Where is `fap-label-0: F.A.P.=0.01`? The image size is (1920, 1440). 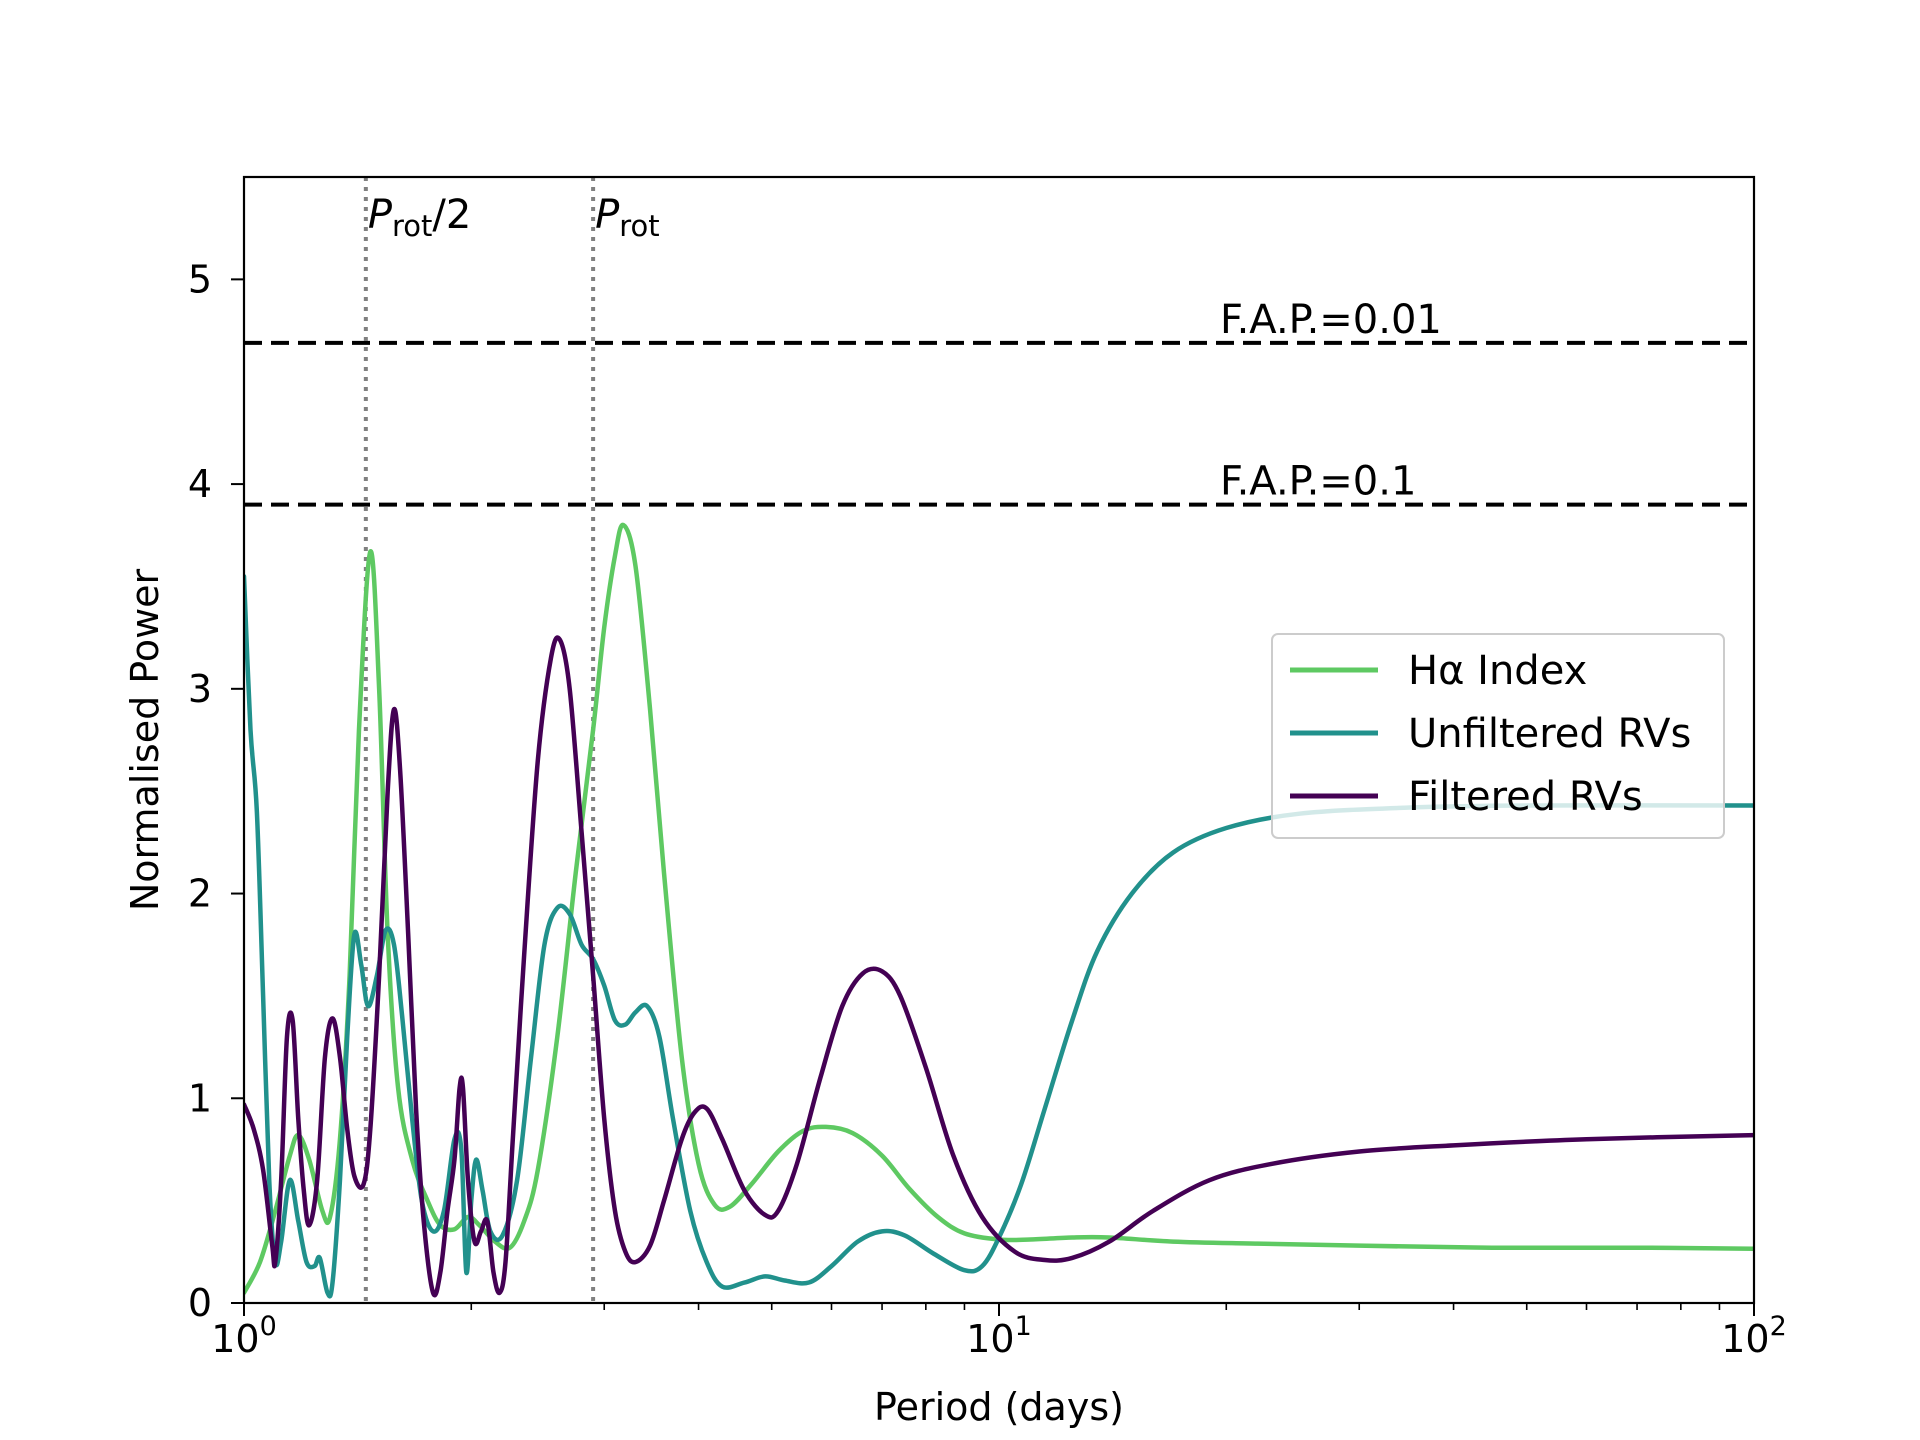
fap-label-0: F.A.P.=0.01 is located at coordinates (1331, 320).